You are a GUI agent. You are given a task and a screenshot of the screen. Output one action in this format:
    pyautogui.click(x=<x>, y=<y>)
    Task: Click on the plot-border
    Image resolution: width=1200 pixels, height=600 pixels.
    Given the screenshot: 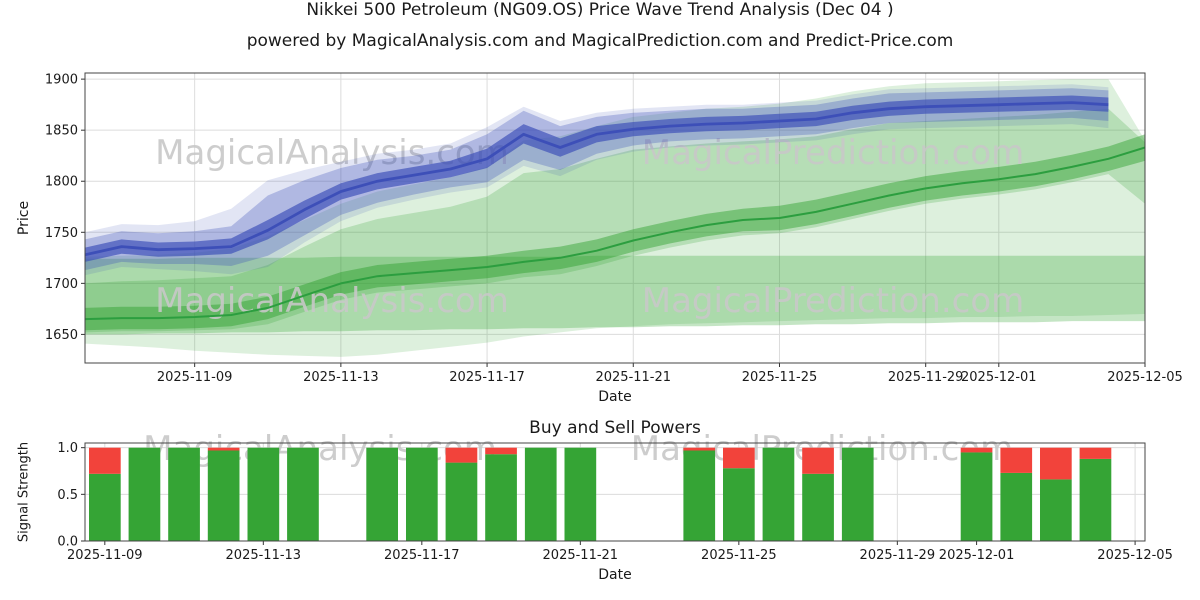 What is the action you would take?
    pyautogui.click(x=615, y=492)
    